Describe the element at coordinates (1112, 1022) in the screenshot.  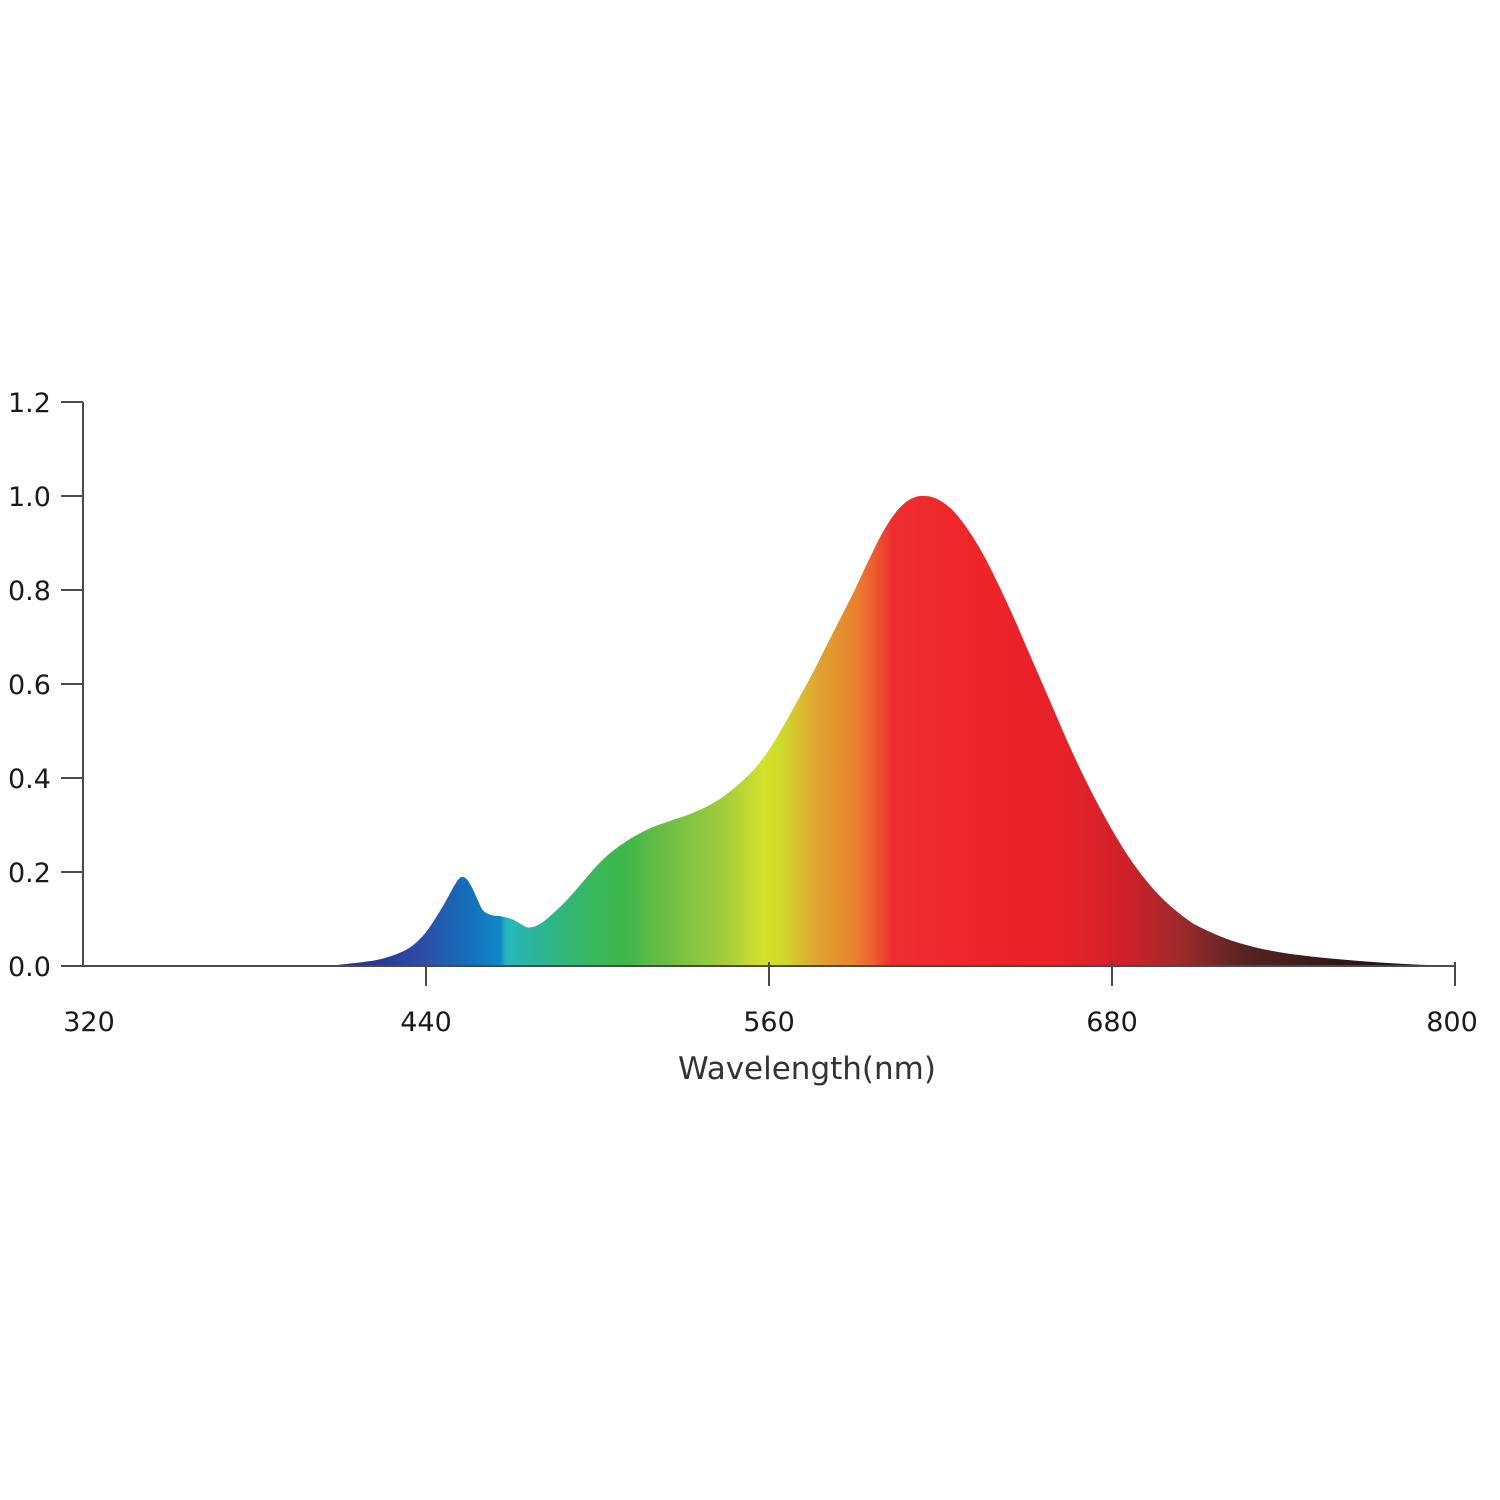
I see `x-tick-label: 680` at that location.